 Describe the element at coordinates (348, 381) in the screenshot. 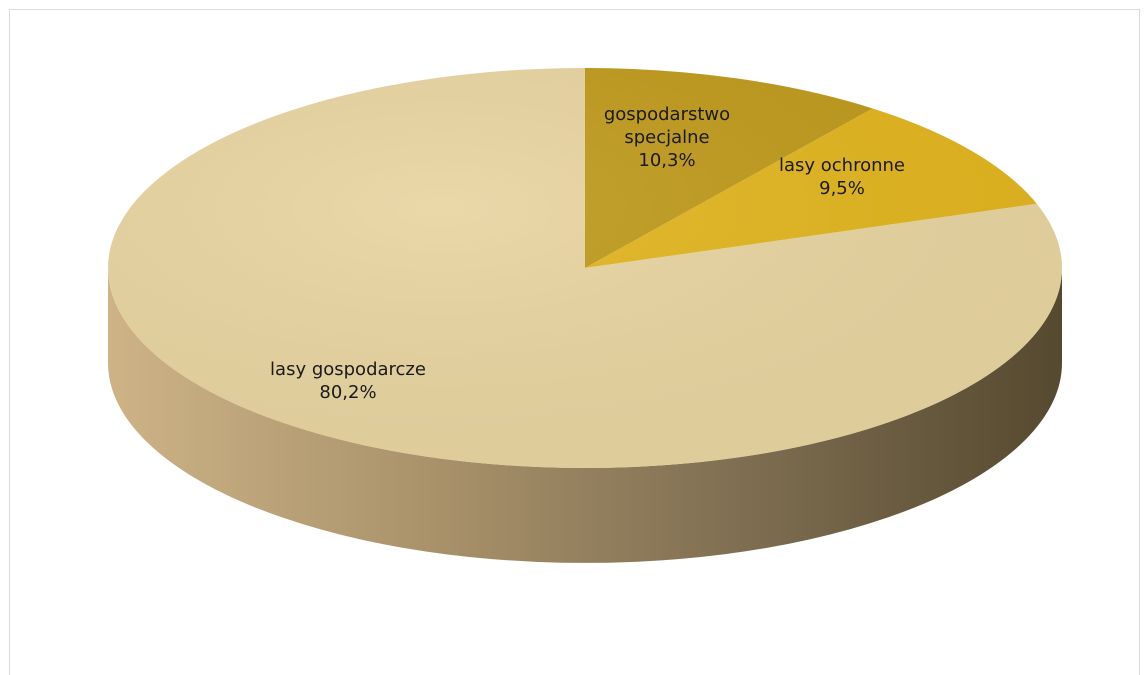

I see `slice-label-lasy-gospodarcze: lasy gospodarcze 80,2%` at that location.